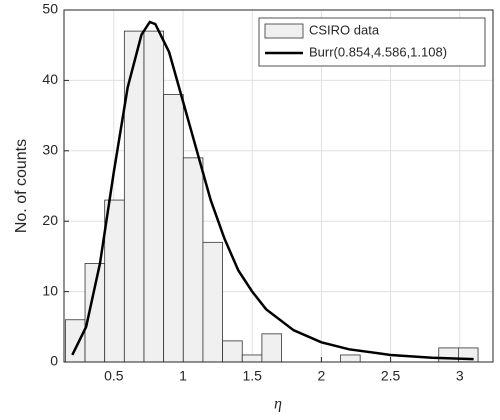 This screenshot has width=500, height=420. Describe the element at coordinates (322, 376) in the screenshot. I see `x-tick-label: 2` at that location.